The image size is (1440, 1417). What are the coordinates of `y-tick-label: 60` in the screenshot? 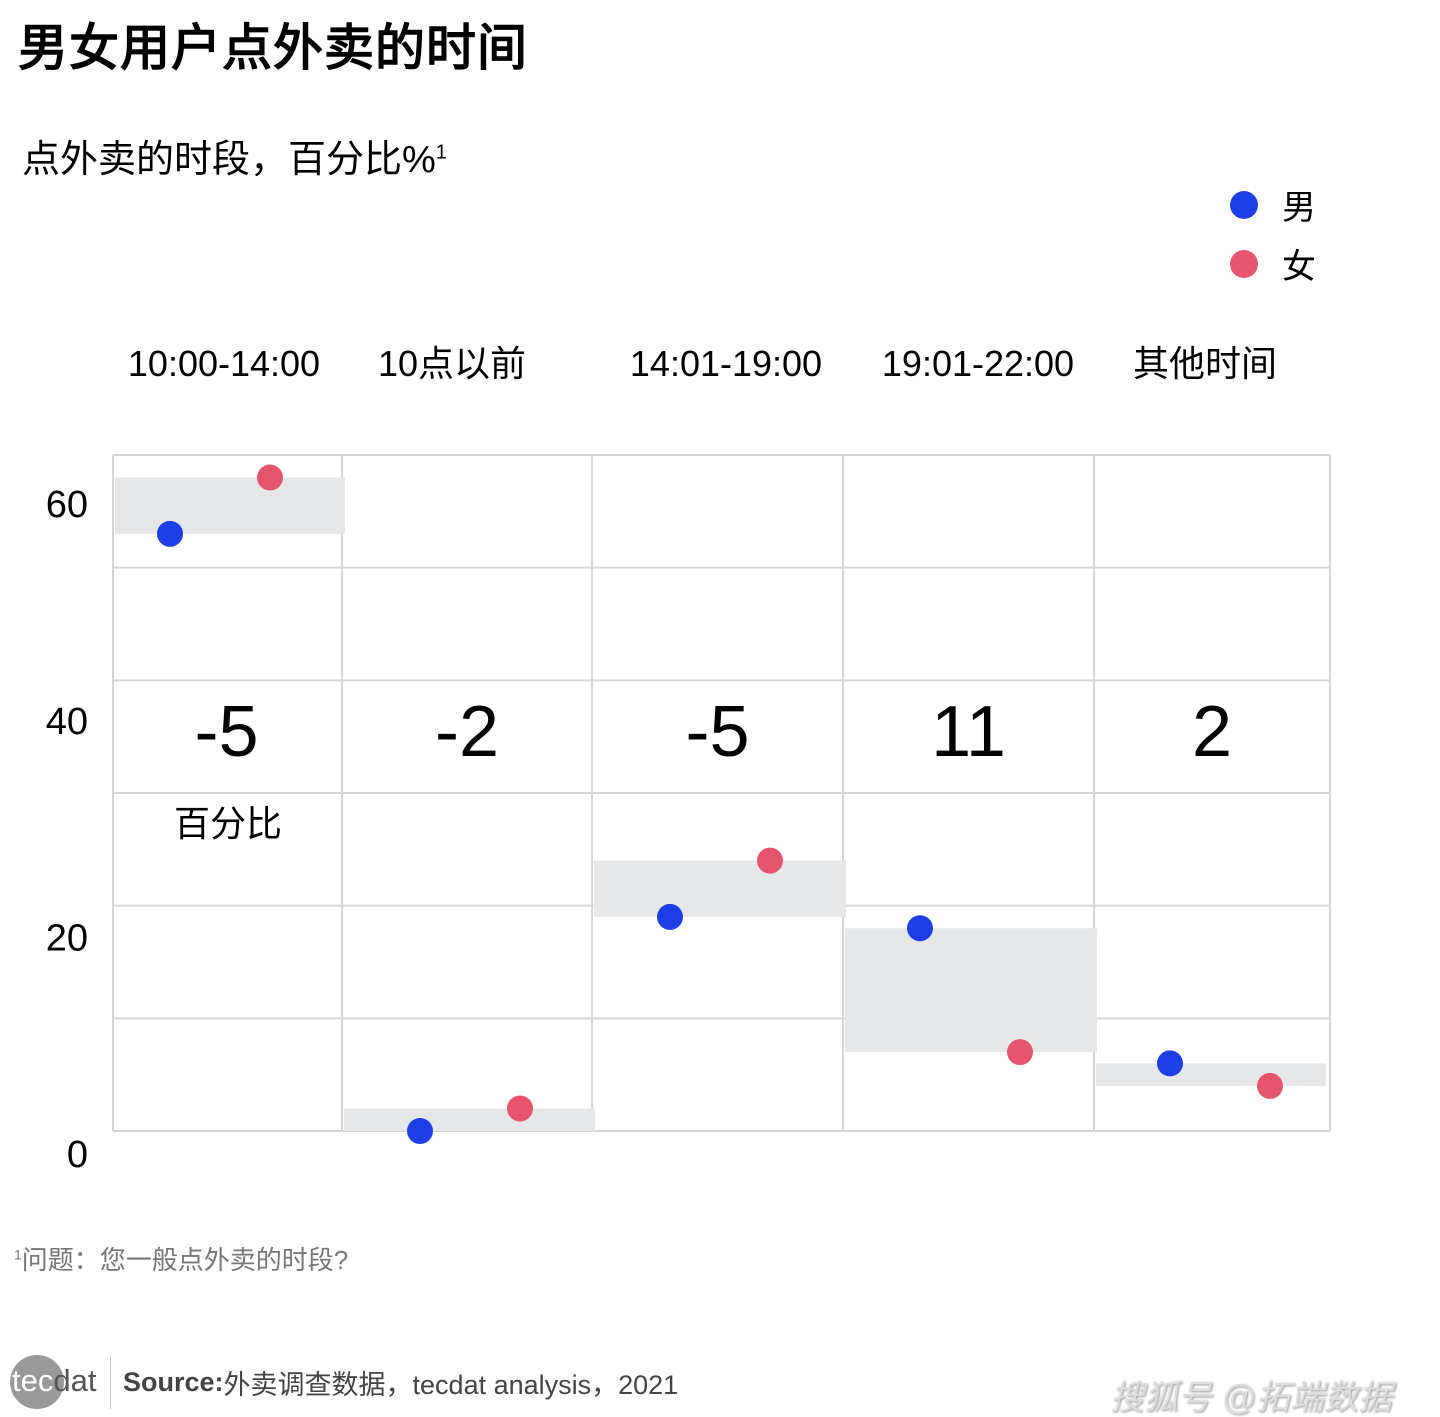 It's located at (67, 505).